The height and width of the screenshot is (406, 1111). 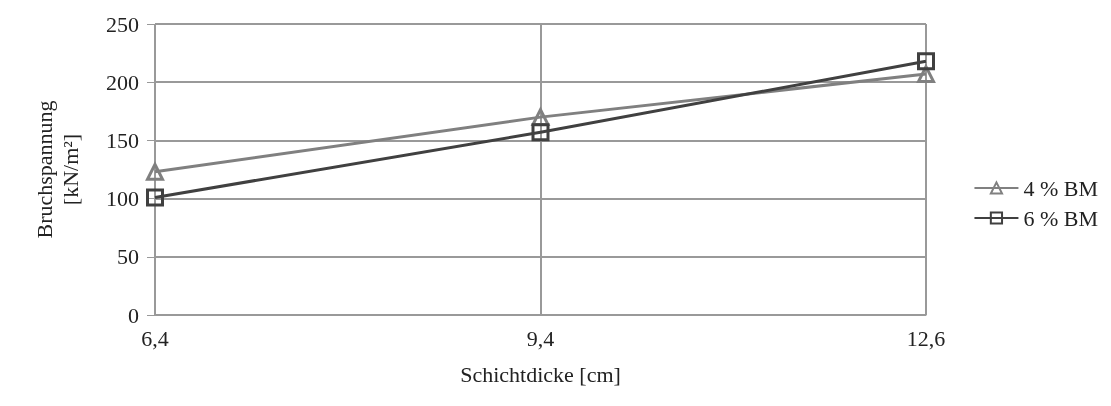 I want to click on x-axis-title: Schichtdicke [cm], so click(x=540, y=374).